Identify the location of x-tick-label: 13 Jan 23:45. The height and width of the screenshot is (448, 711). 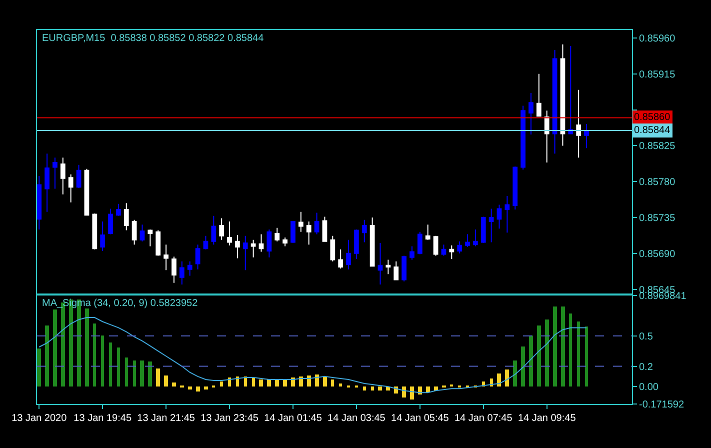
(229, 418).